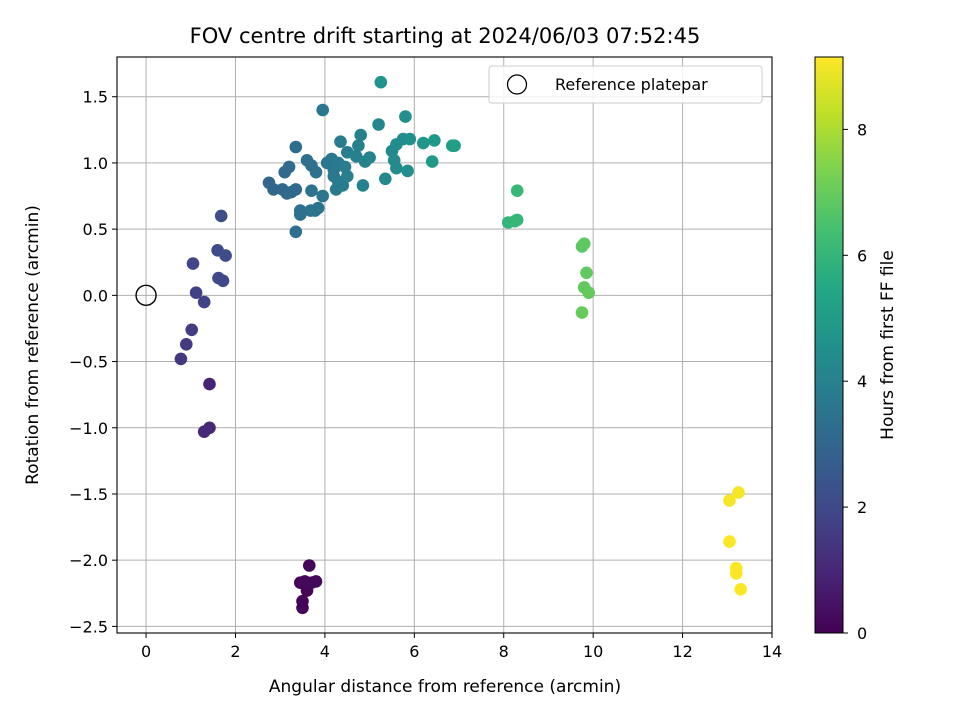  Describe the element at coordinates (829, 345) in the screenshot. I see `colorbar-gradient` at that location.